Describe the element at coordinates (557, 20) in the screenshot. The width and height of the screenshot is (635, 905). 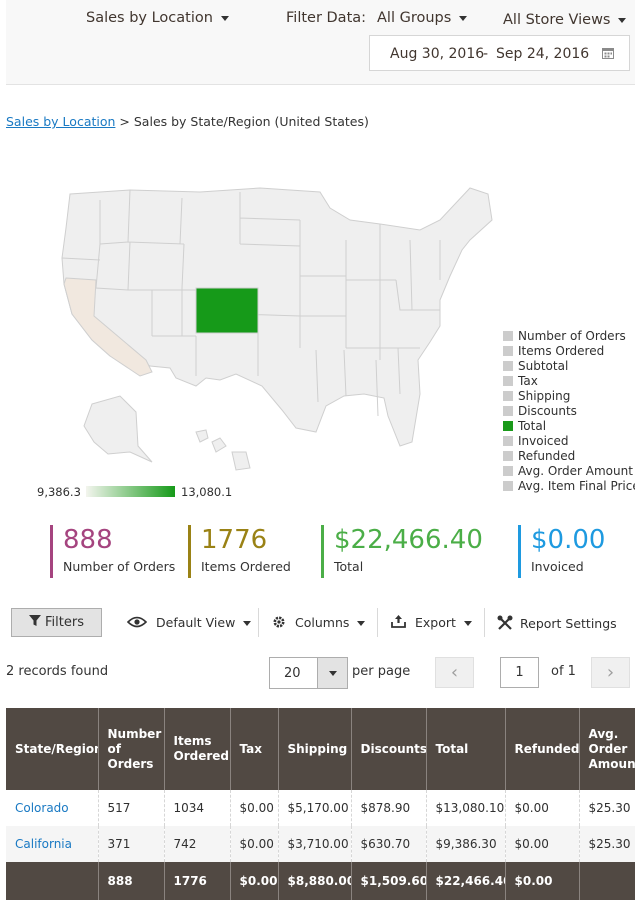
I see `store-views-select-value: All Store Views` at that location.